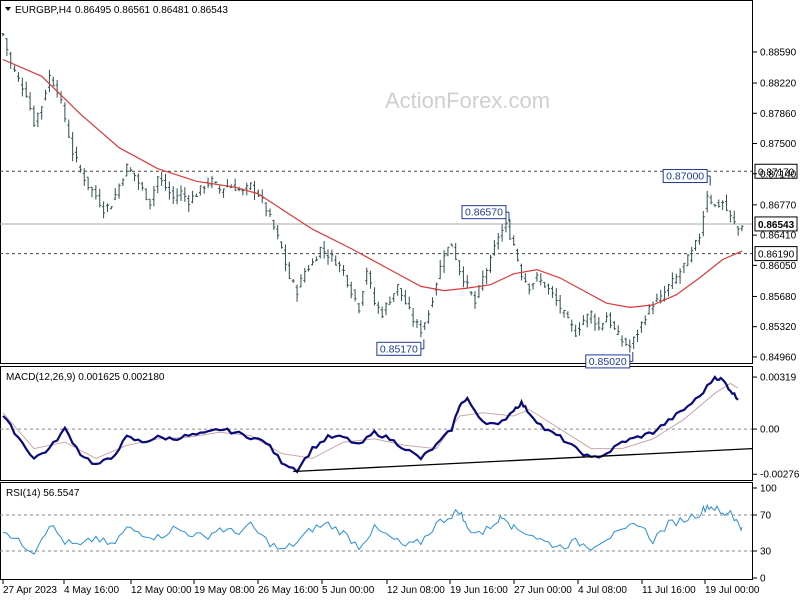 This screenshot has height=600, width=800. I want to click on rsi-axis-label: 100, so click(768, 489).